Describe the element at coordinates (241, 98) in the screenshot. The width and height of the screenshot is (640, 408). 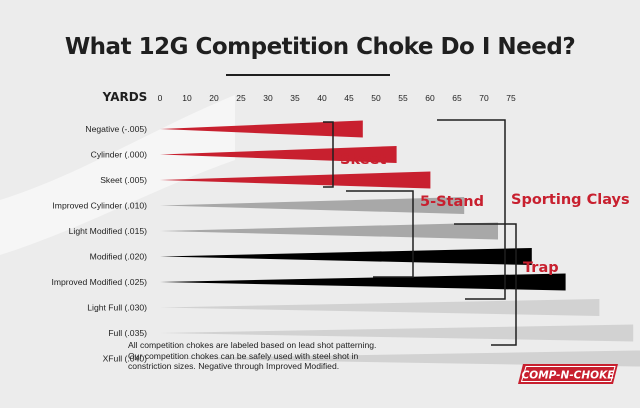
I see `x-tick-label: 25` at that location.